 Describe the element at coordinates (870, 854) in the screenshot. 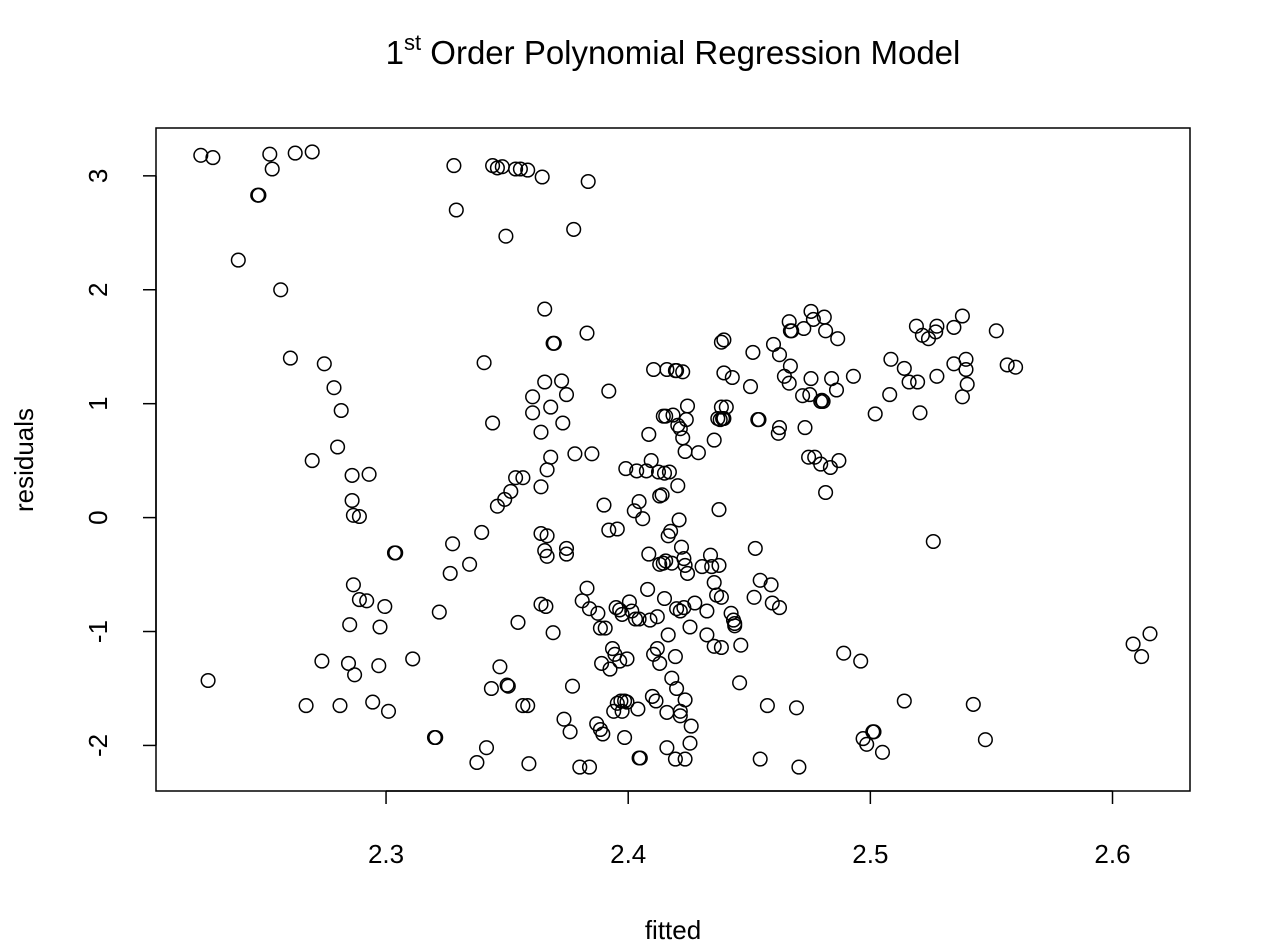

I see `x-tick-label: 2.5` at that location.